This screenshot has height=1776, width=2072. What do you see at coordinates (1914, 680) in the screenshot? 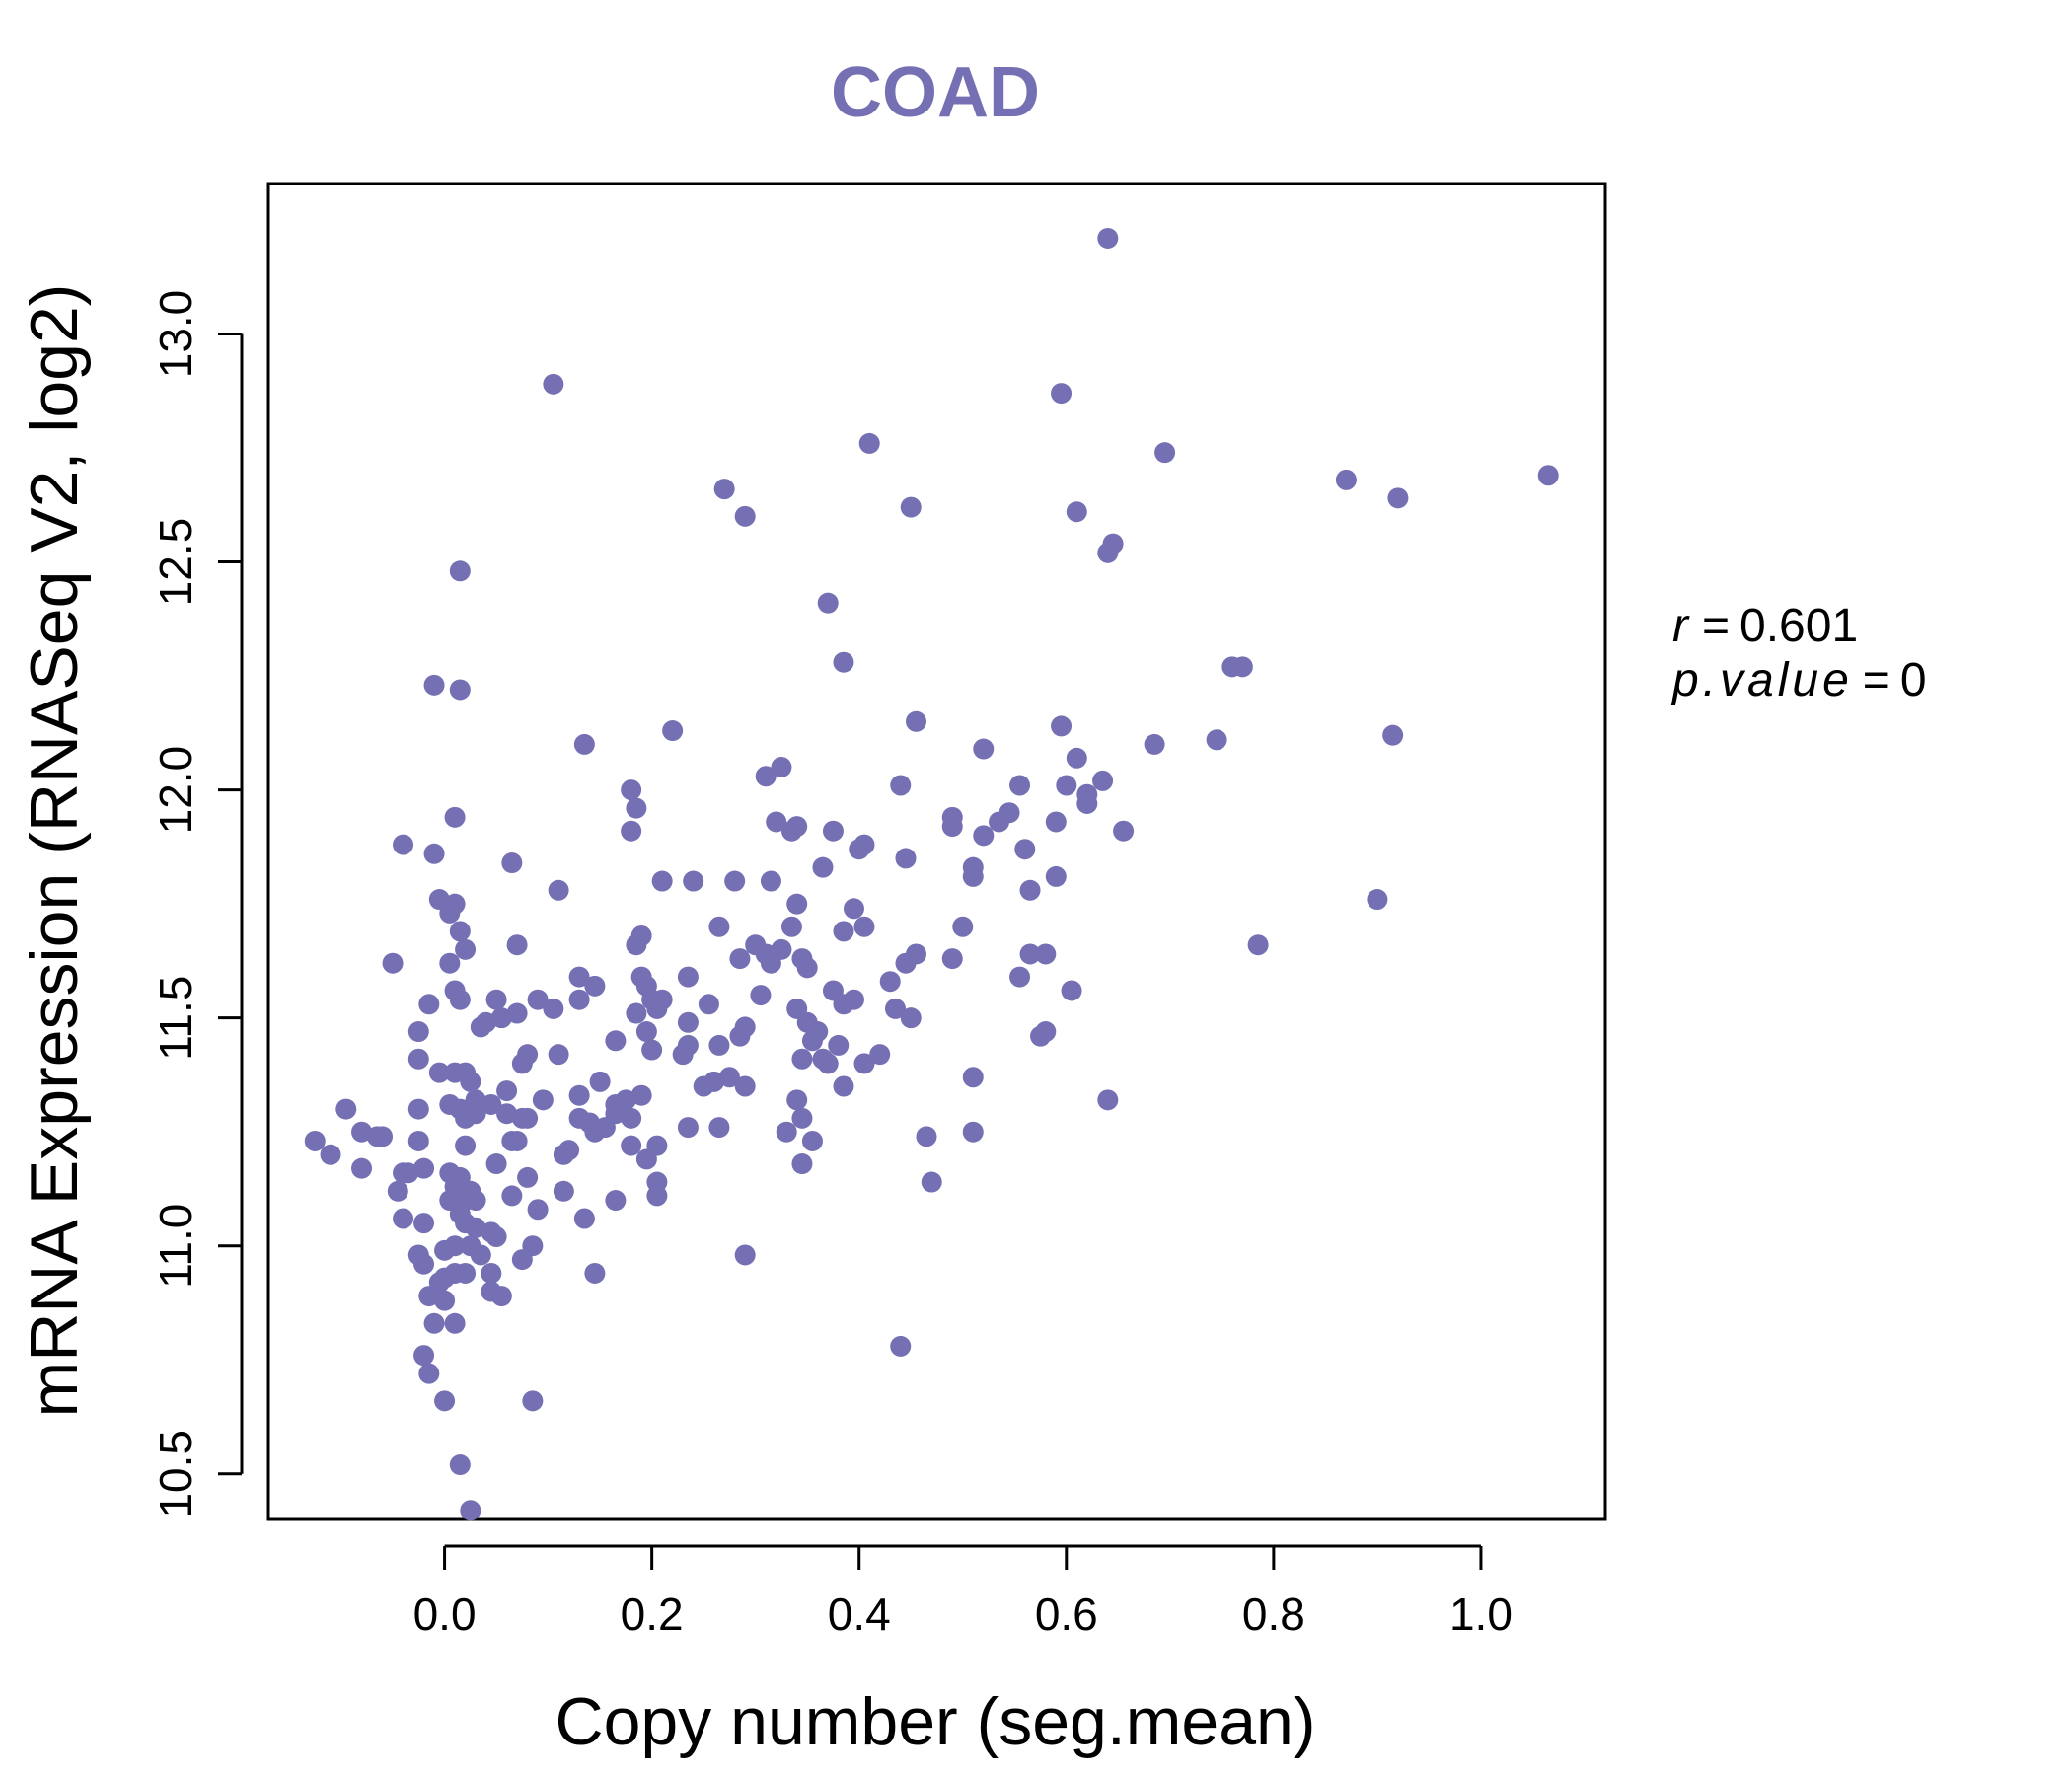
I see `p-value-value: 0` at bounding box center [1914, 680].